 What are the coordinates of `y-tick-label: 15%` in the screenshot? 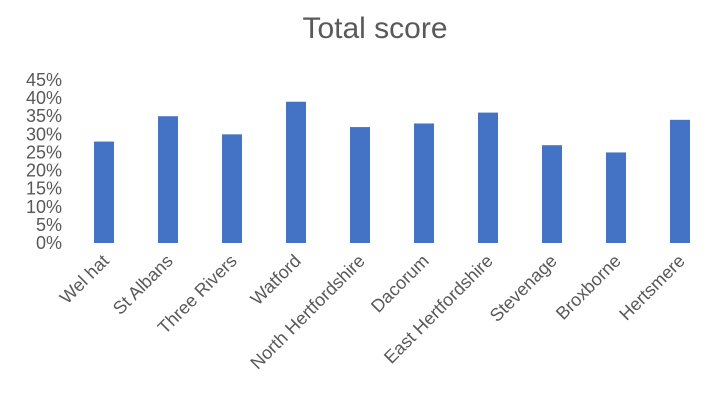 It's located at (44, 189).